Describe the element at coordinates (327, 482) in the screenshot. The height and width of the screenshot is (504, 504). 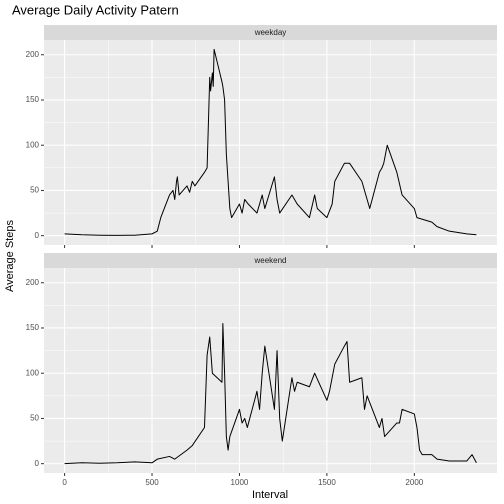
I see `x-tick-label: 1500` at that location.